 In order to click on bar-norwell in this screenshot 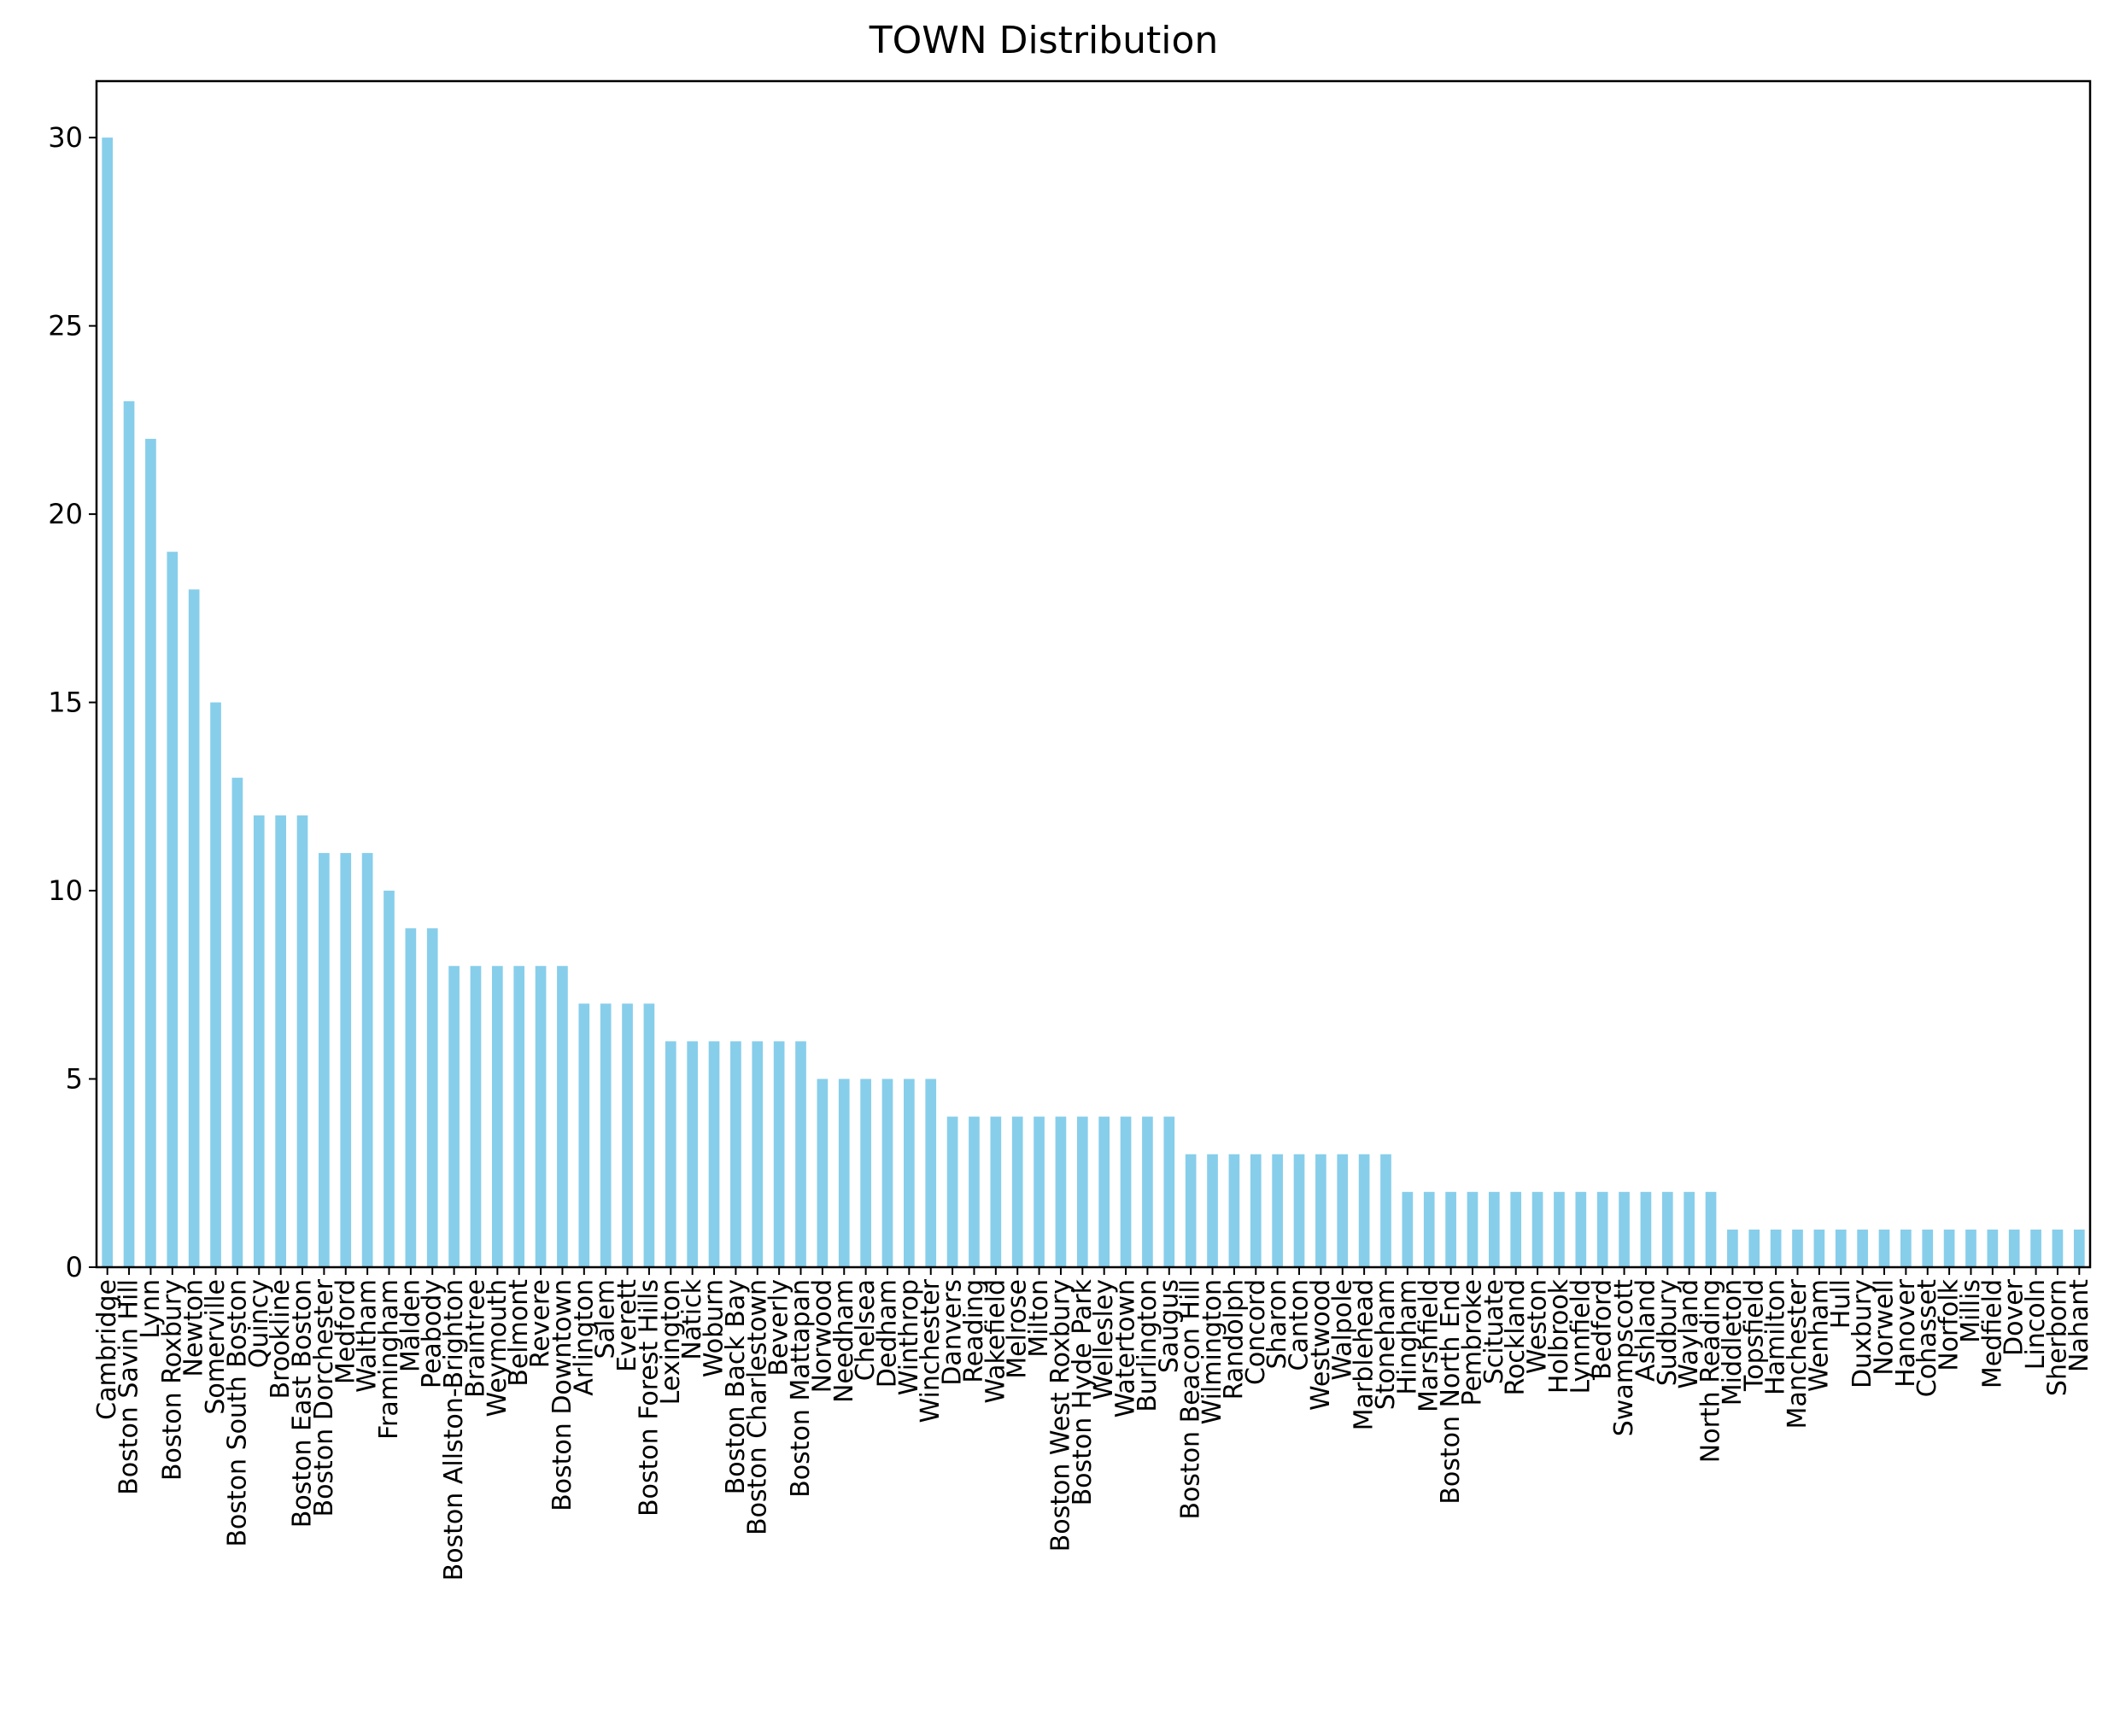, I will do `click(1884, 1248)`.